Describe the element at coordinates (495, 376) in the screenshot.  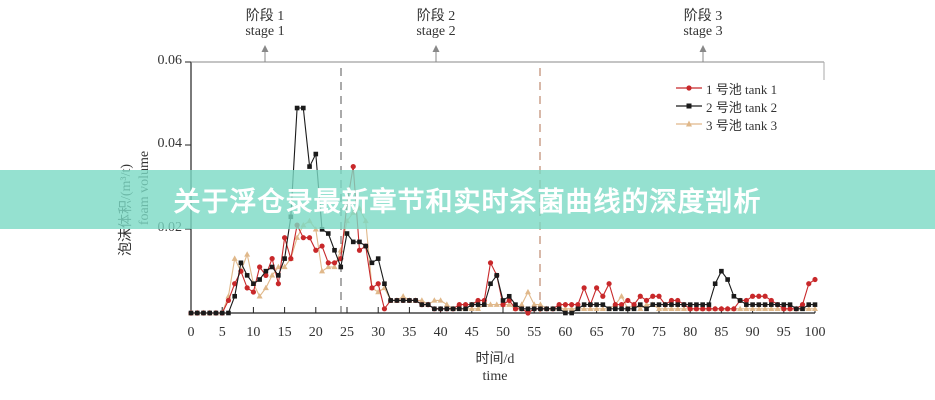
I see `x-axis-label-en: time` at that location.